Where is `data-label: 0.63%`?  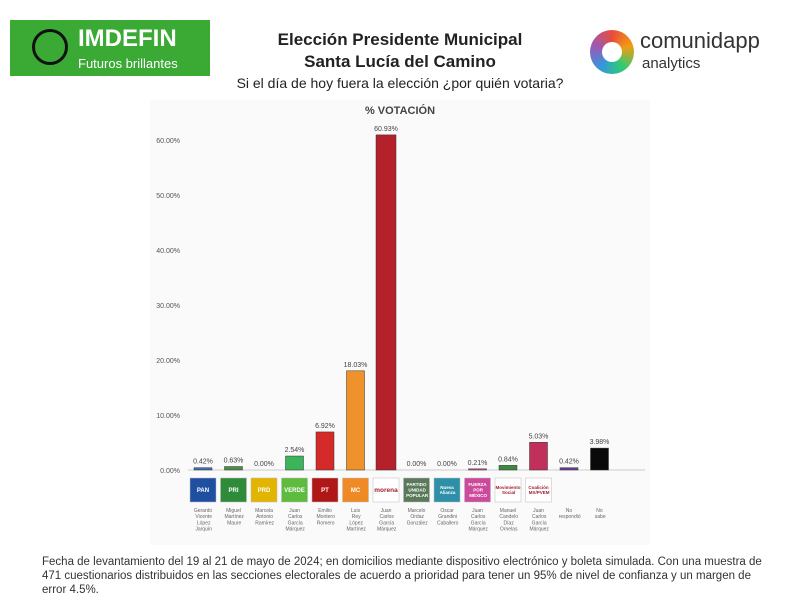 data-label: 0.63% is located at coordinates (234, 461).